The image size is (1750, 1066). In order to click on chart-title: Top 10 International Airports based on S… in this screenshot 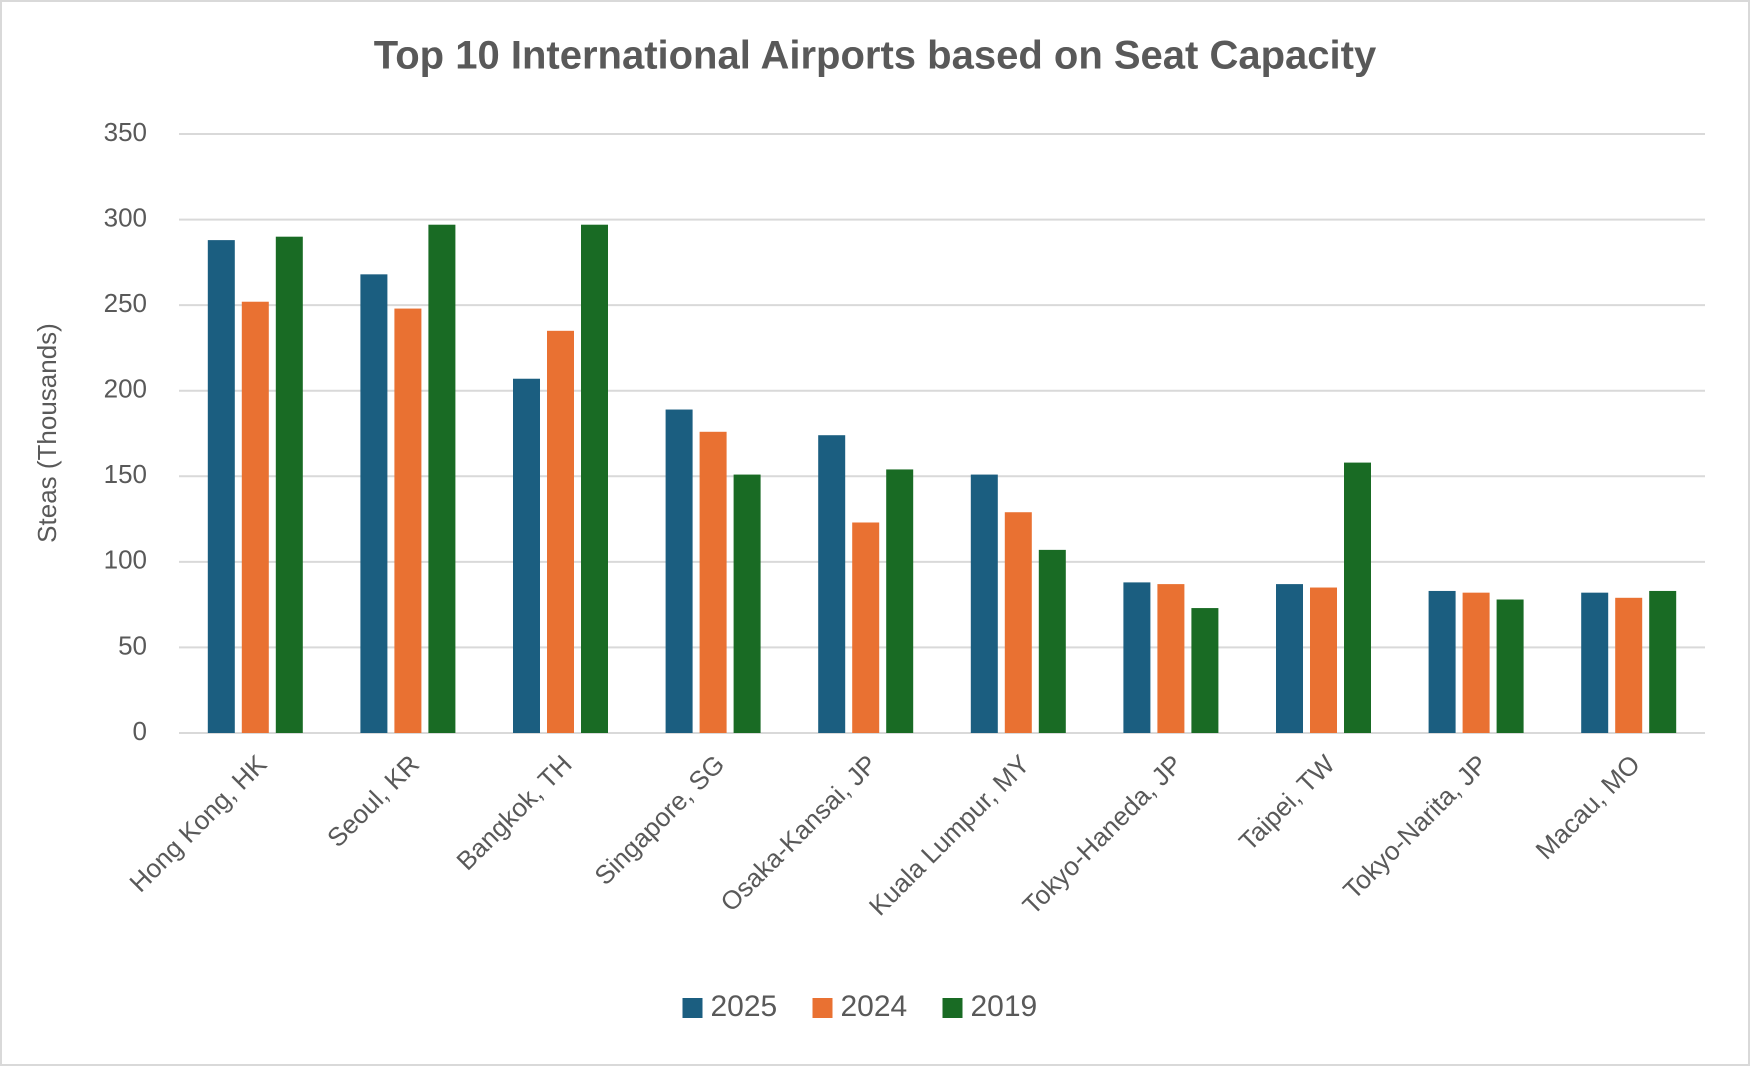, I will do `click(875, 56)`.